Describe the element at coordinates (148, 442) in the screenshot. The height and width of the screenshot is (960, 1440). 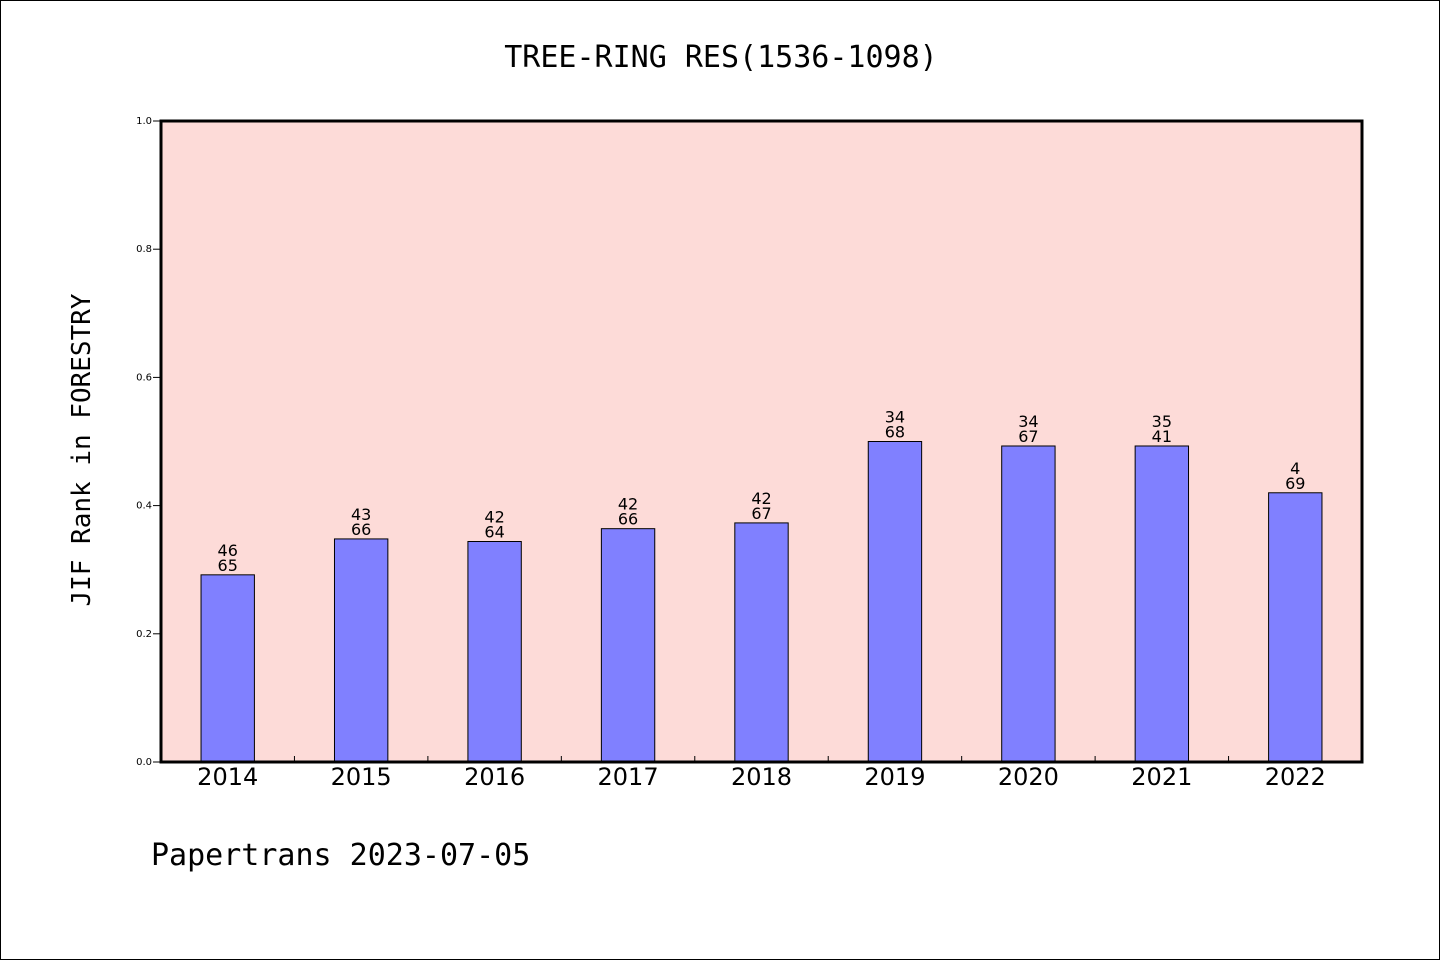
I see `y-axis-ticks: 0.0 0.2 0.4 0.6 0.8 1.0` at that location.